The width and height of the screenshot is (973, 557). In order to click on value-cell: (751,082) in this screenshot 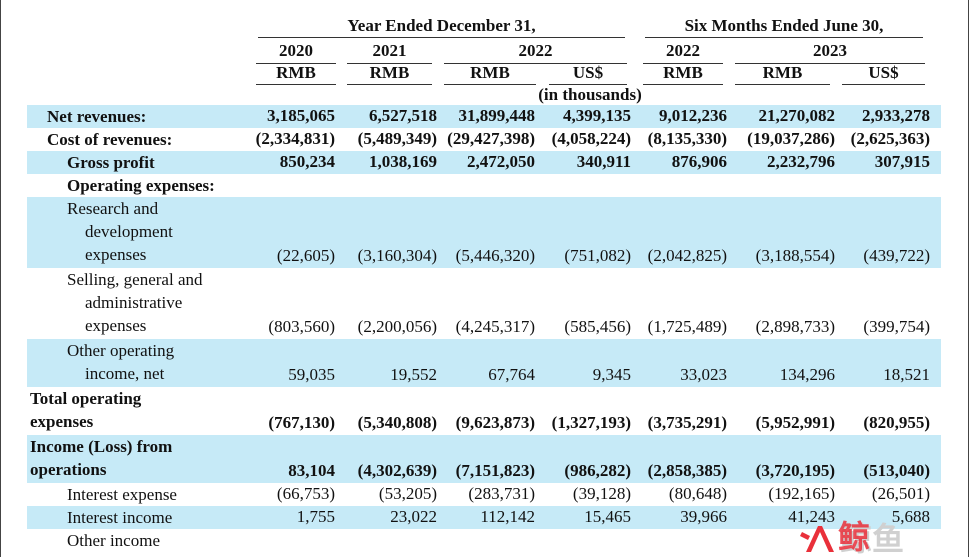, I will do `click(597, 255)`.